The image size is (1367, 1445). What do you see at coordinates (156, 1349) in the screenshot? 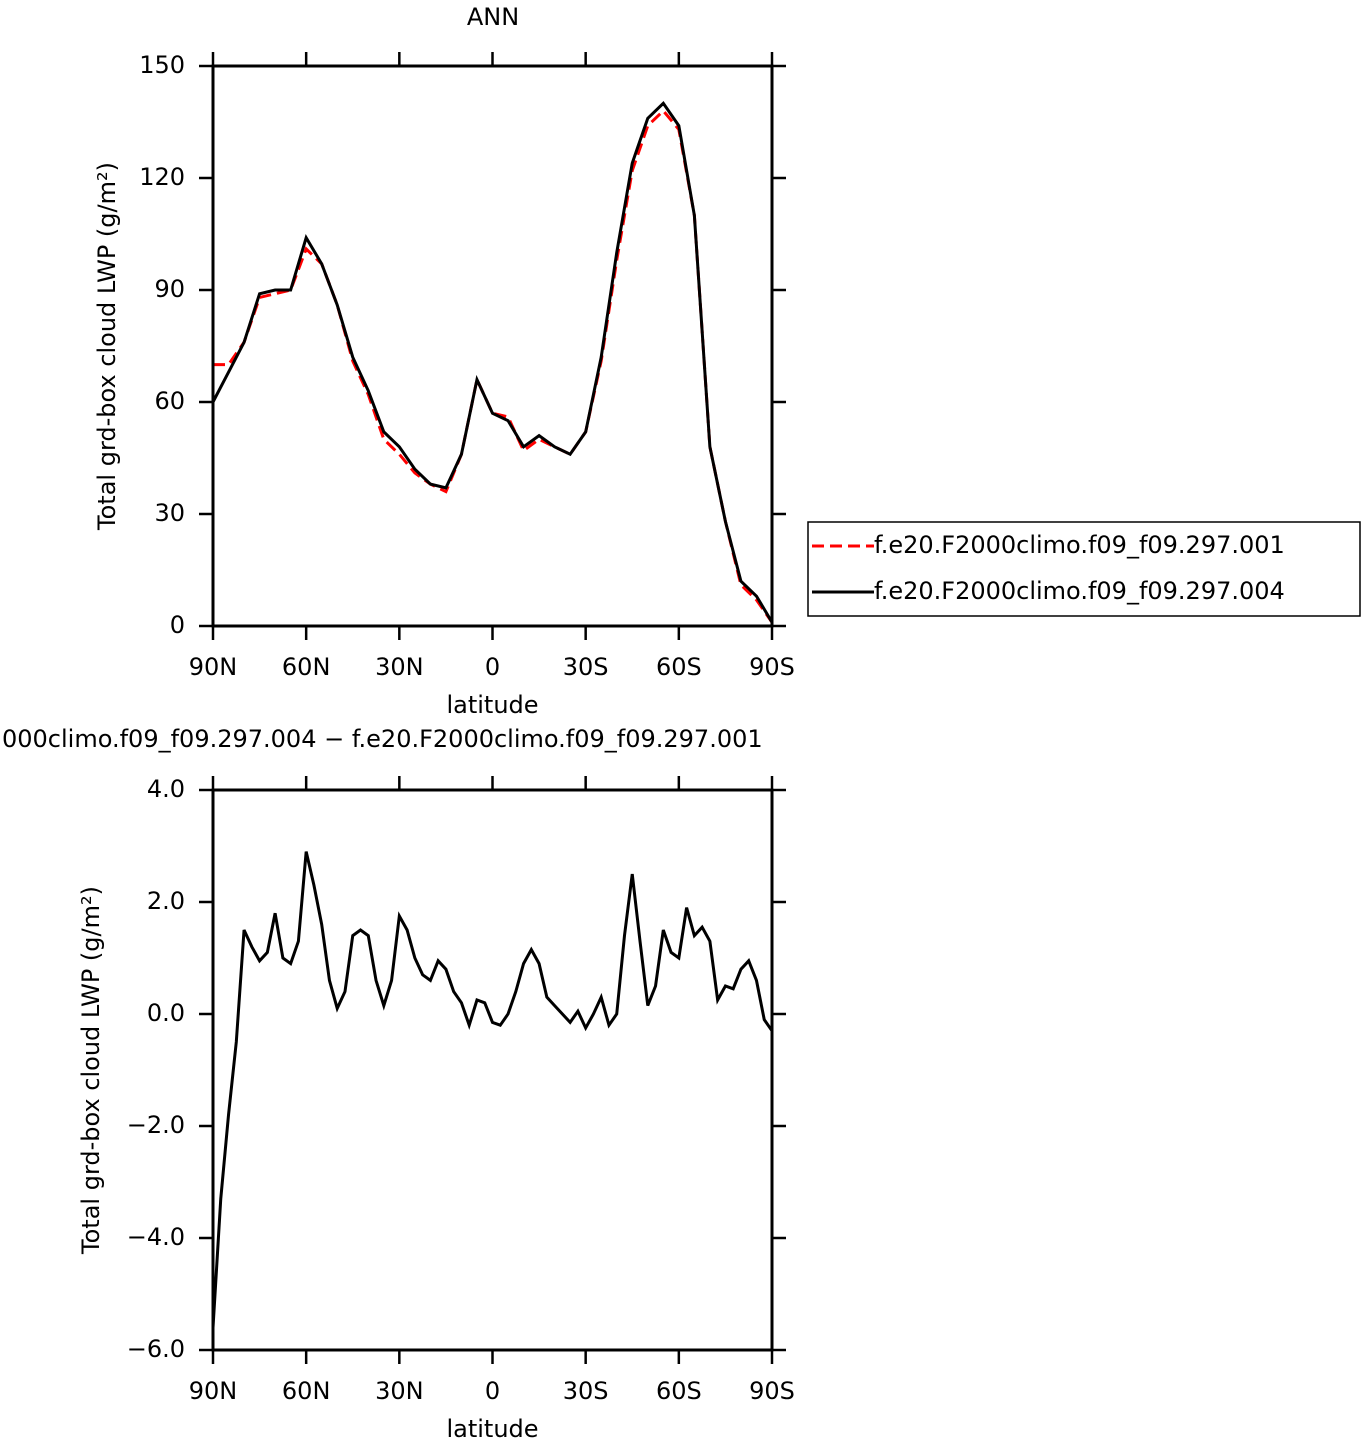
I see `y-tick-label: −6.0` at bounding box center [156, 1349].